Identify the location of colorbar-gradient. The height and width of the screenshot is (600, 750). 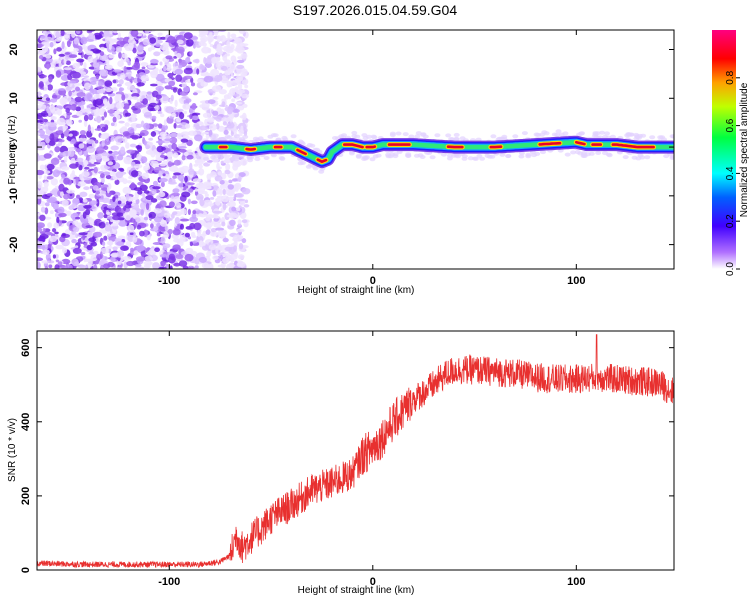
(724, 149).